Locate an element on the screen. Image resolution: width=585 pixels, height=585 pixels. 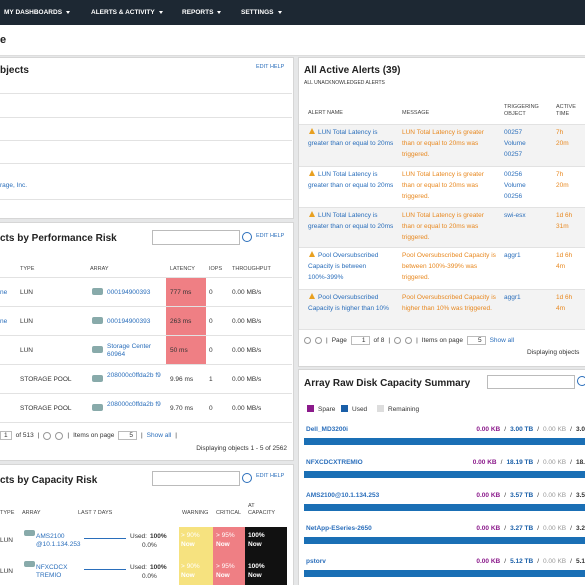
legend-label: Spare is located at coordinates (327, 409).